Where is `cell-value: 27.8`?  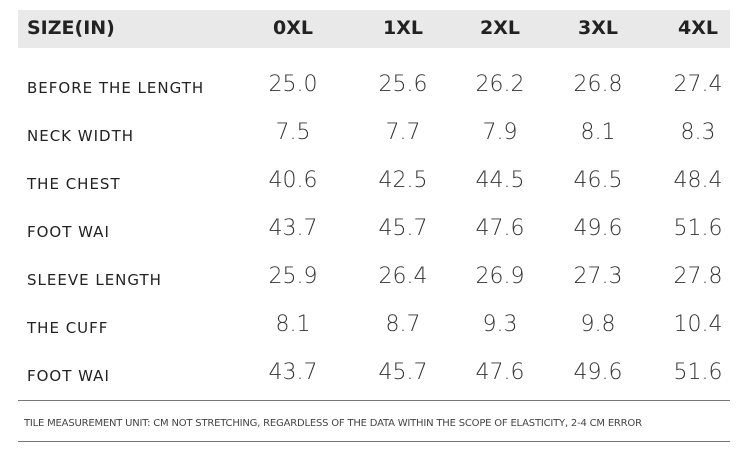
cell-value: 27.8 is located at coordinates (698, 276).